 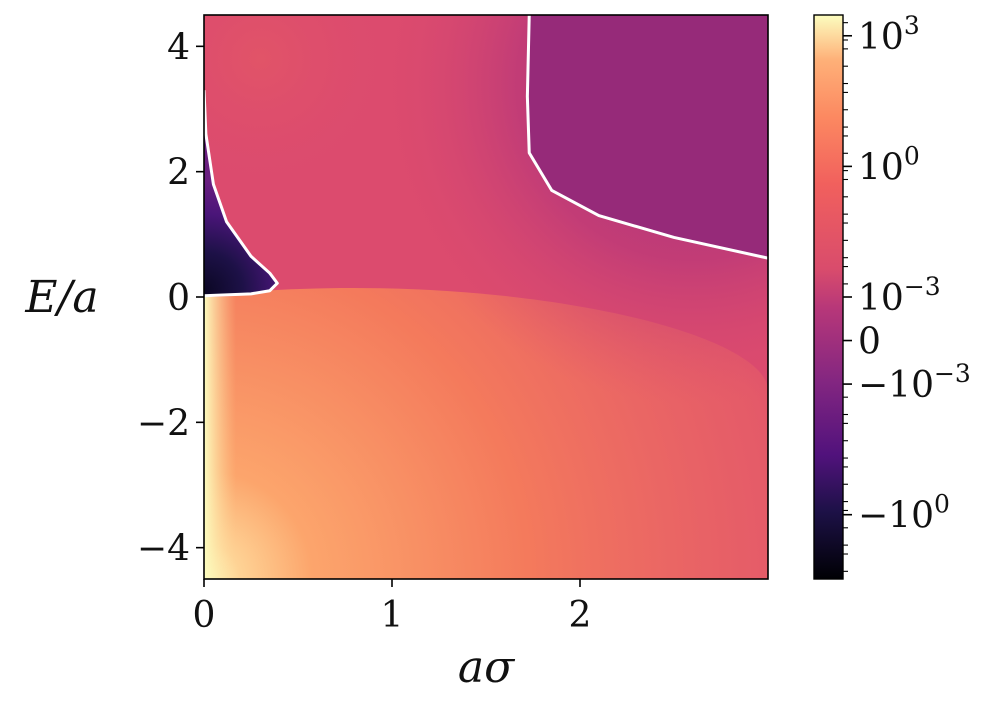 I want to click on x-tick-label: 2, so click(x=580, y=615).